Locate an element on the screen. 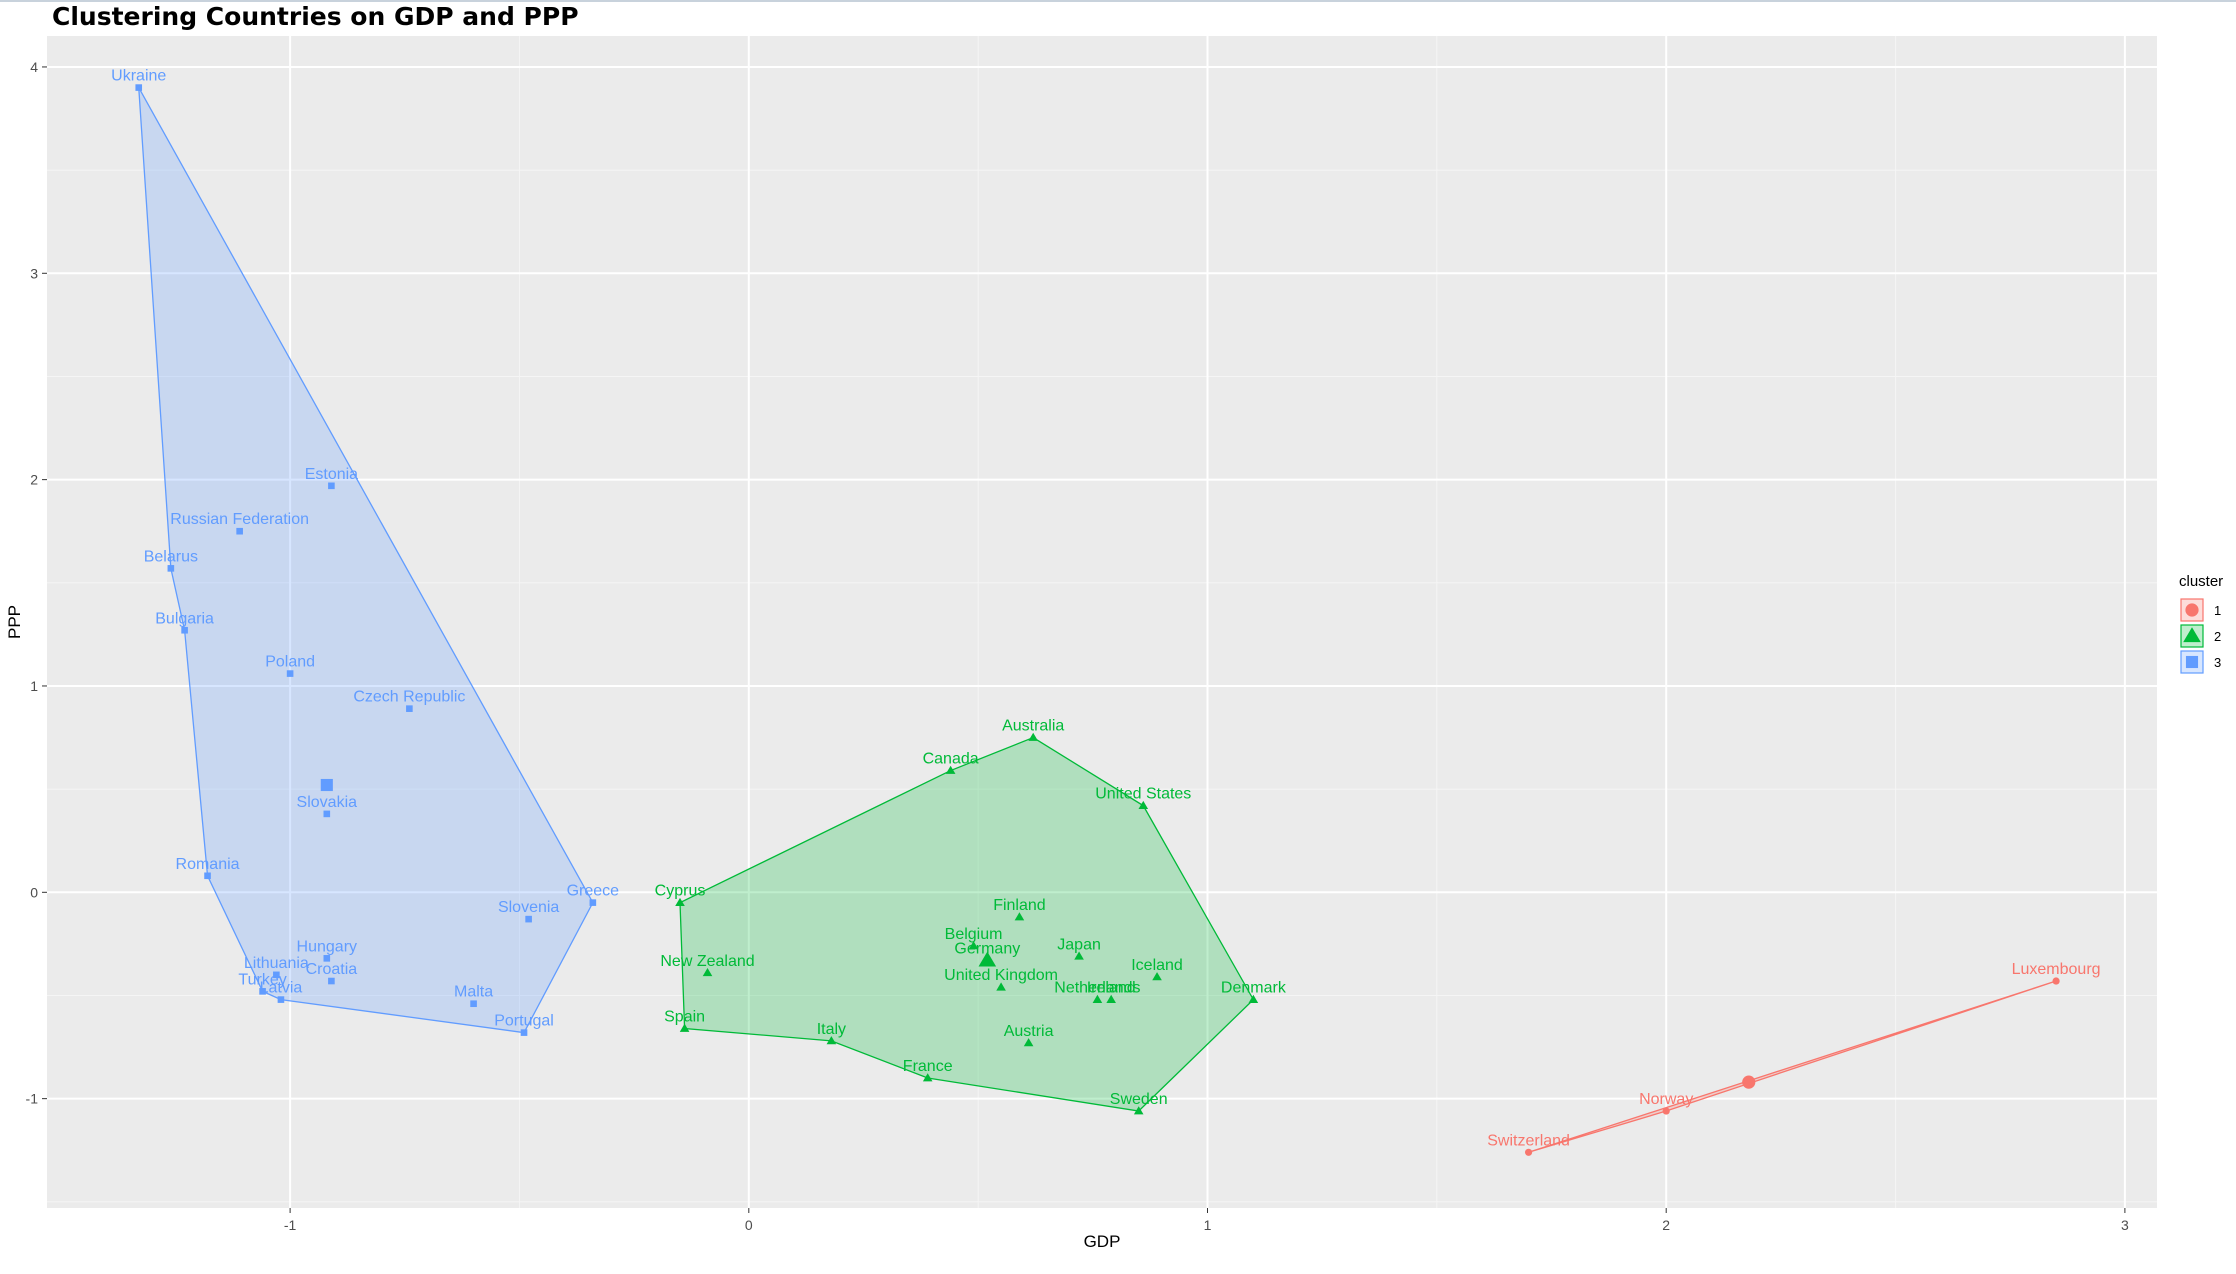 The image size is (2236, 1274). x-tick-label: 3 is located at coordinates (2125, 1225).